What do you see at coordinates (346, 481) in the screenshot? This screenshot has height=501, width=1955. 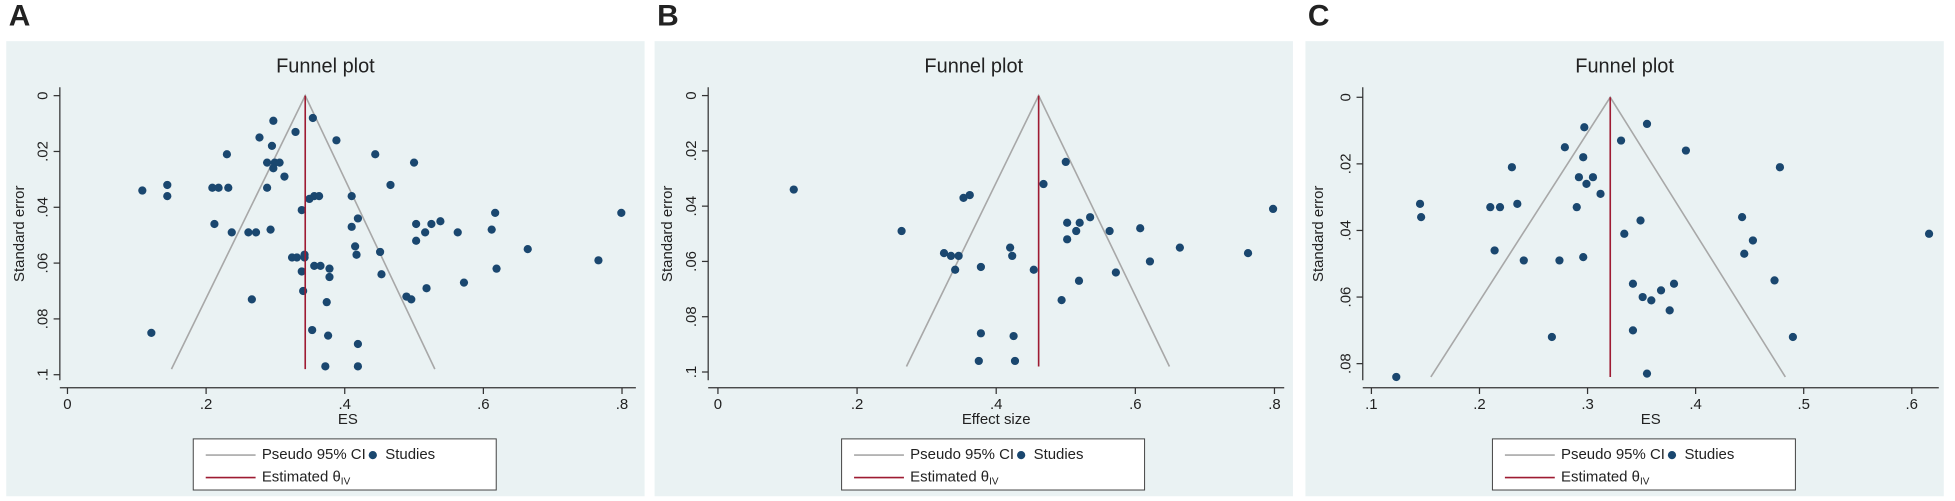 I see `legend-subscript: IV` at bounding box center [346, 481].